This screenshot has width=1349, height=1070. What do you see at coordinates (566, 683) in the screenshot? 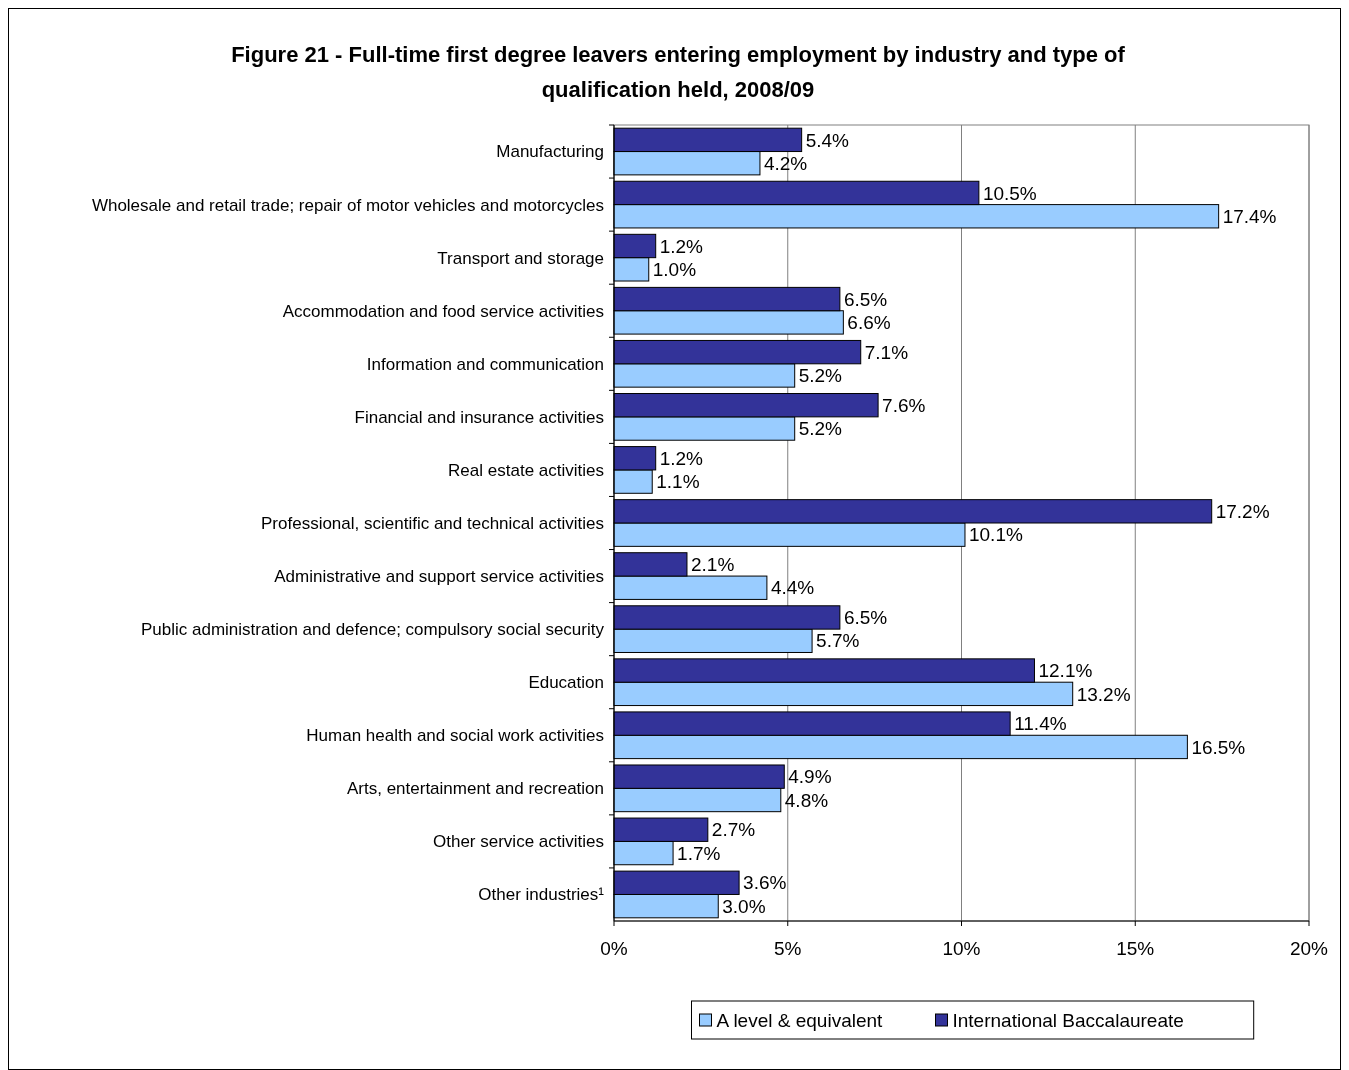
I see `y-tick-label: Education` at bounding box center [566, 683].